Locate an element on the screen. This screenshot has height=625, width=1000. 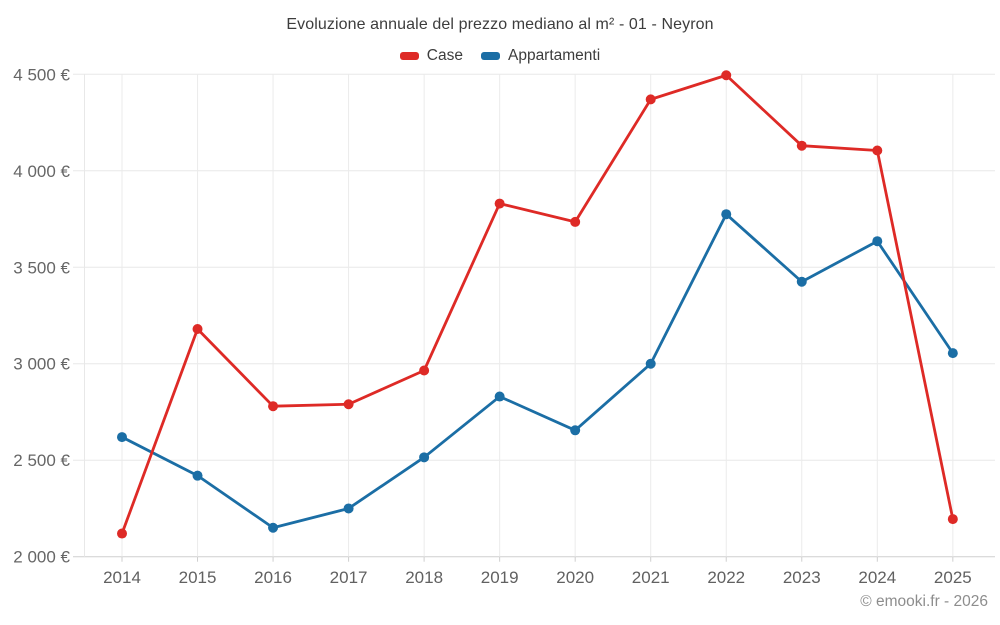
data-point-case-2016 is located at coordinates (273, 406).